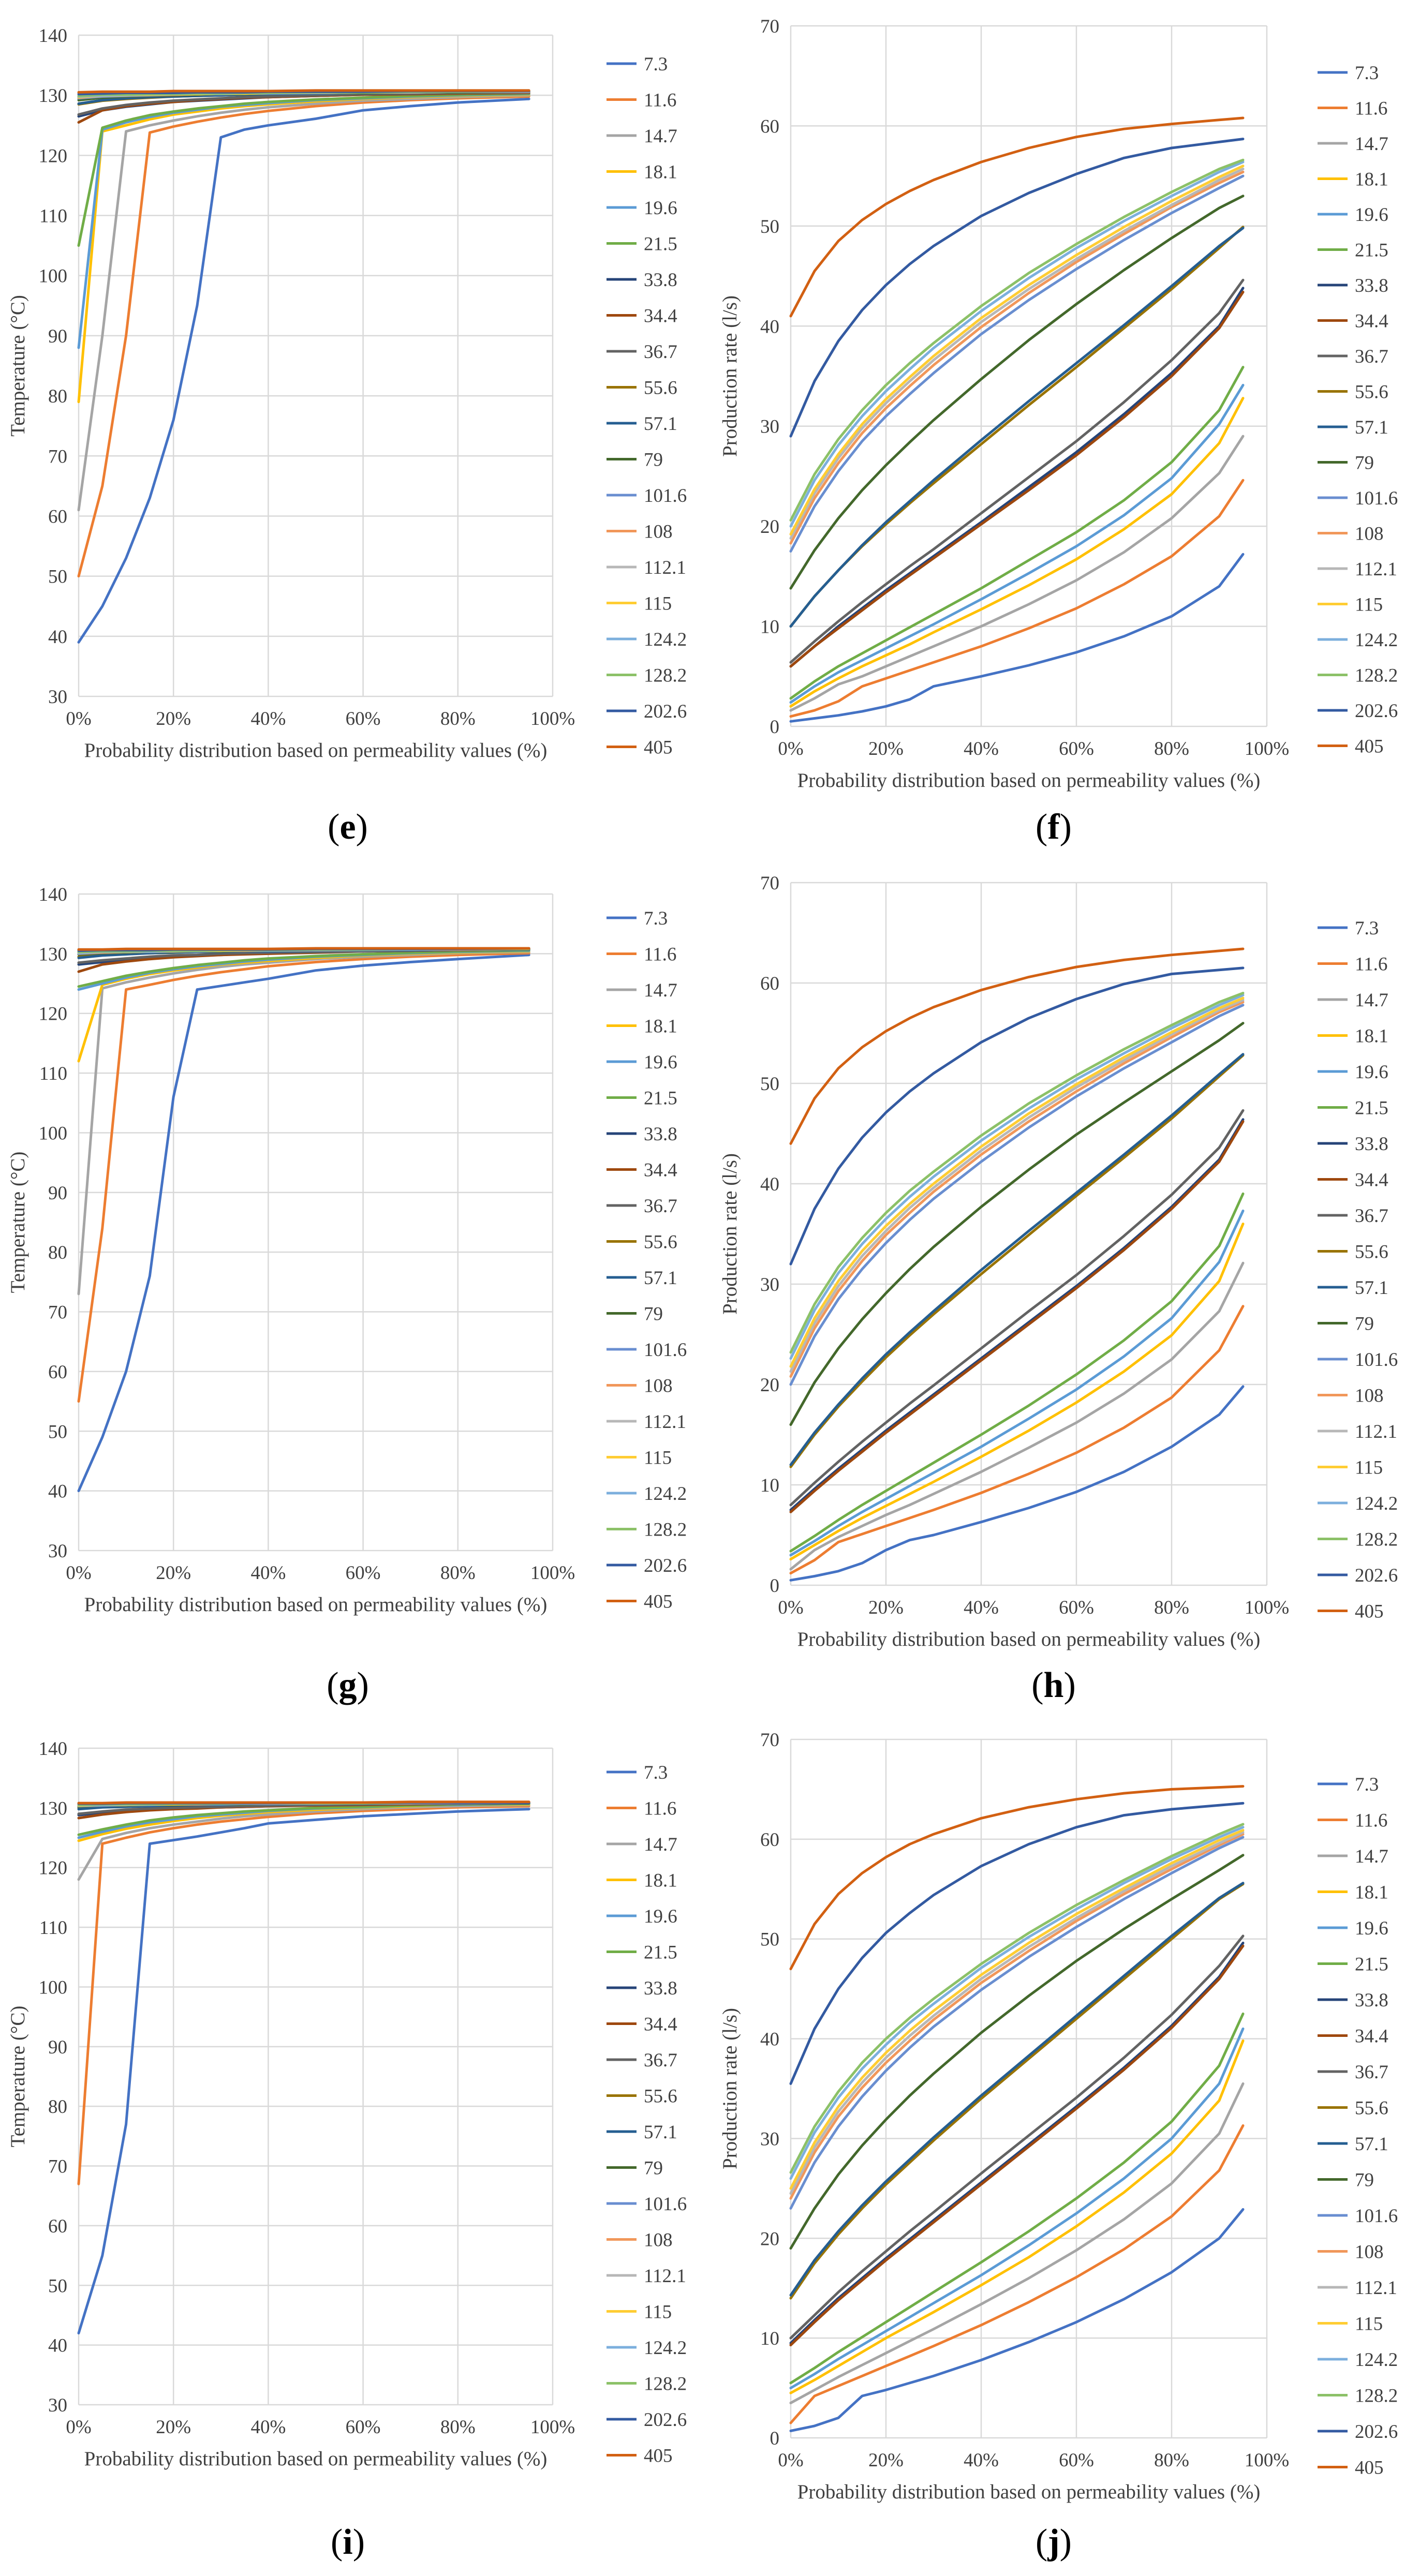  I want to click on y-tick-label: 20, so click(769, 2239).